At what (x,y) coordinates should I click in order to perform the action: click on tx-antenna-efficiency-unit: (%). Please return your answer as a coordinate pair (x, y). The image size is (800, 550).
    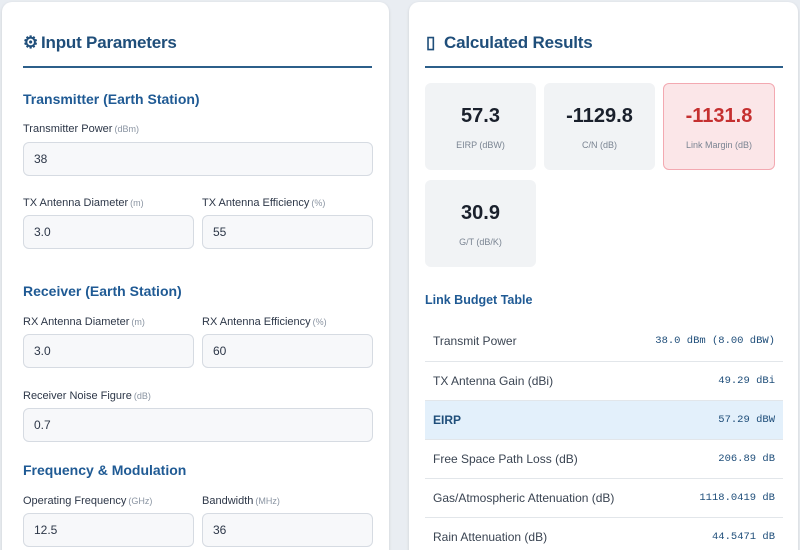
    Looking at the image, I should click on (318, 203).